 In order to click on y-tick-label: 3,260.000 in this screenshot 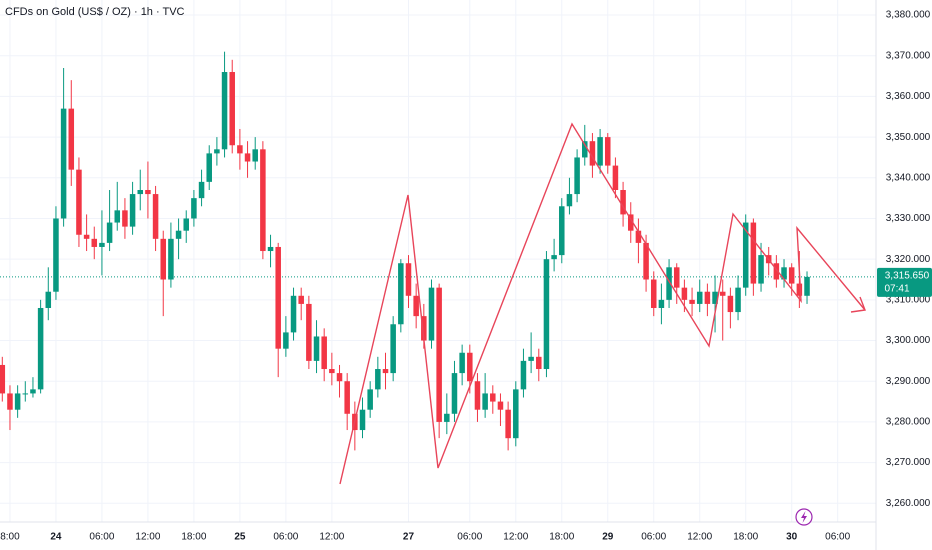, I will do `click(908, 503)`.